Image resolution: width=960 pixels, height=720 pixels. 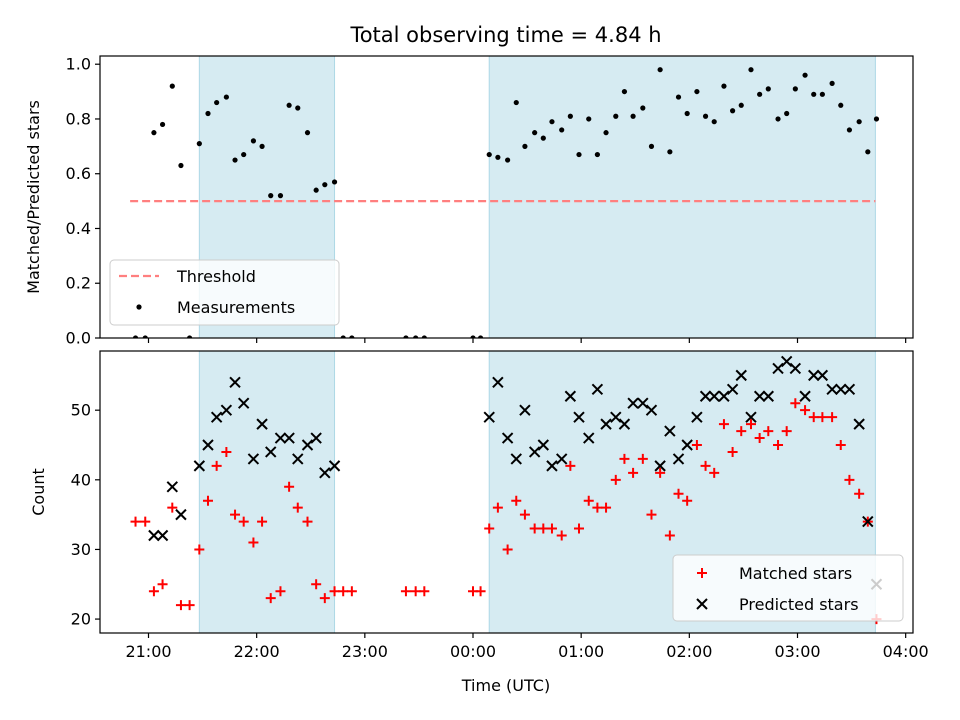 I want to click on legend-measurements-swatch, so click(x=139, y=307).